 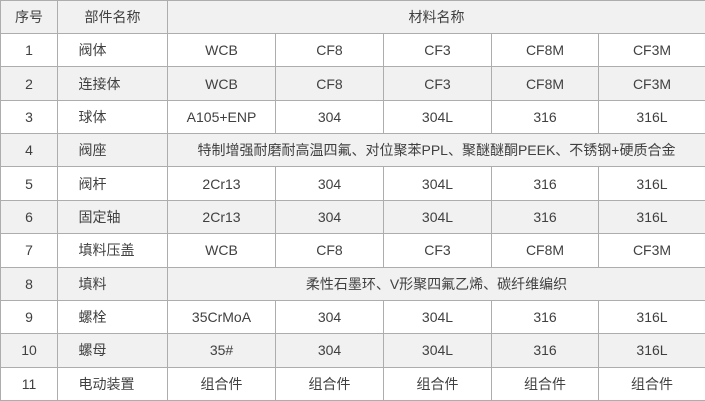 I want to click on part-name-label: 球体, so click(x=92, y=116).